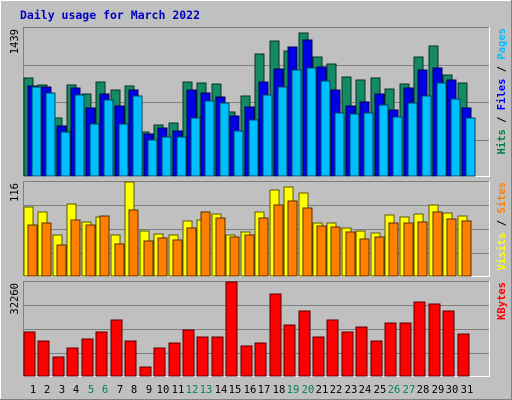 The height and width of the screenshot is (400, 512). I want to click on x-tick-label: 22, so click(336, 390).